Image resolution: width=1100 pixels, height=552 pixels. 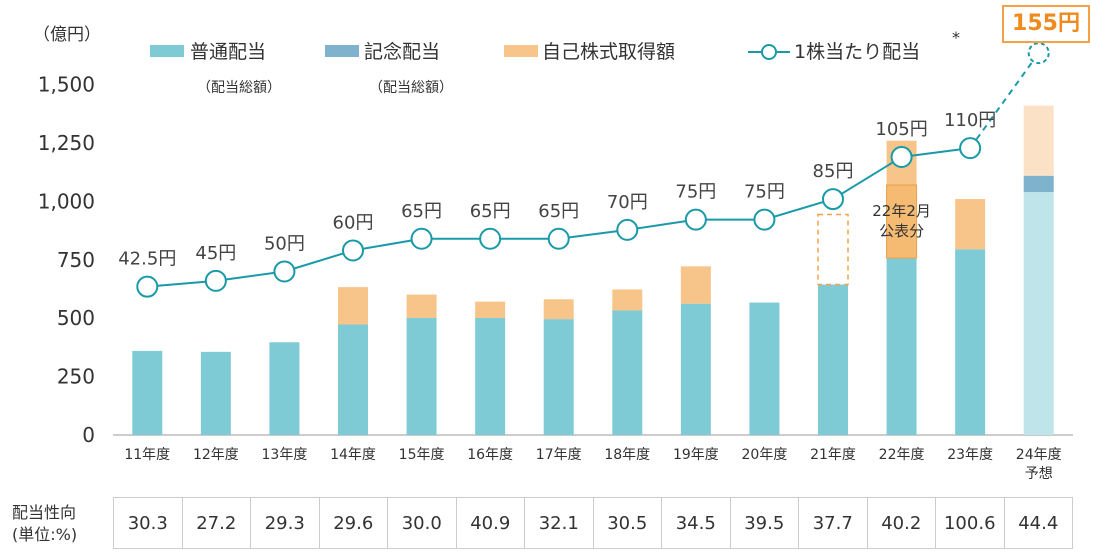 I want to click on dps-value-label: 70円, so click(x=627, y=202).